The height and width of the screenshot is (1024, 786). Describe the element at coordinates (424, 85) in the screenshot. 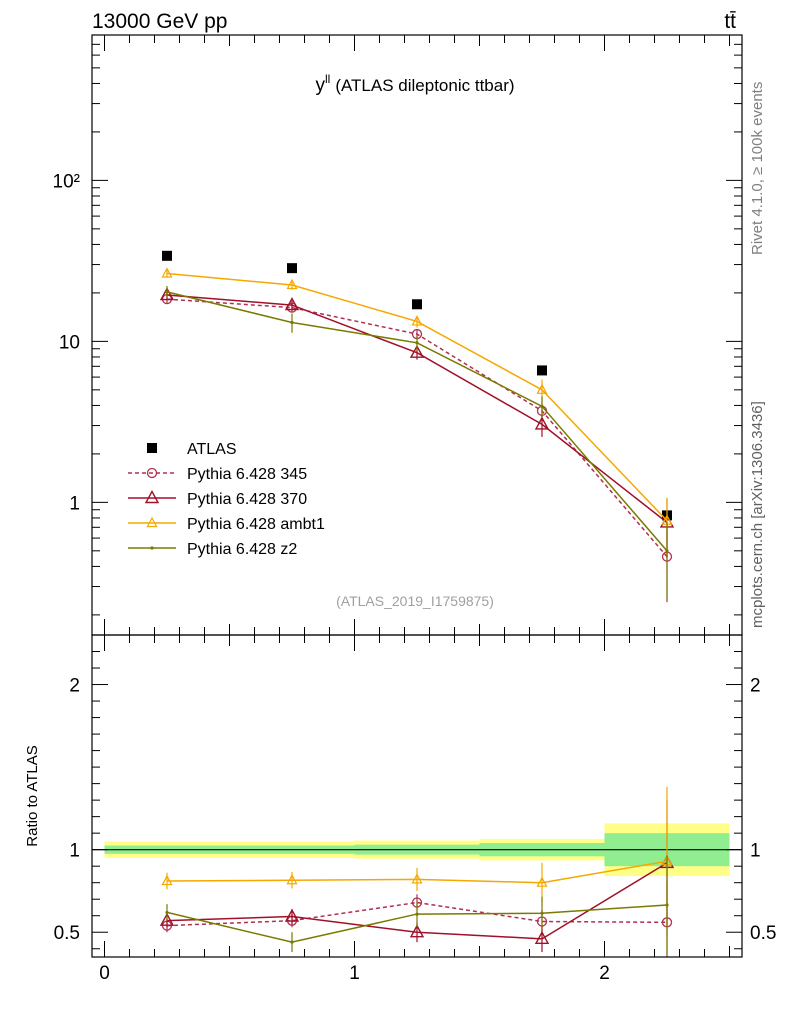

I see `plot-title-suffix: (ATLAS dileptonic ttbar)` at that location.